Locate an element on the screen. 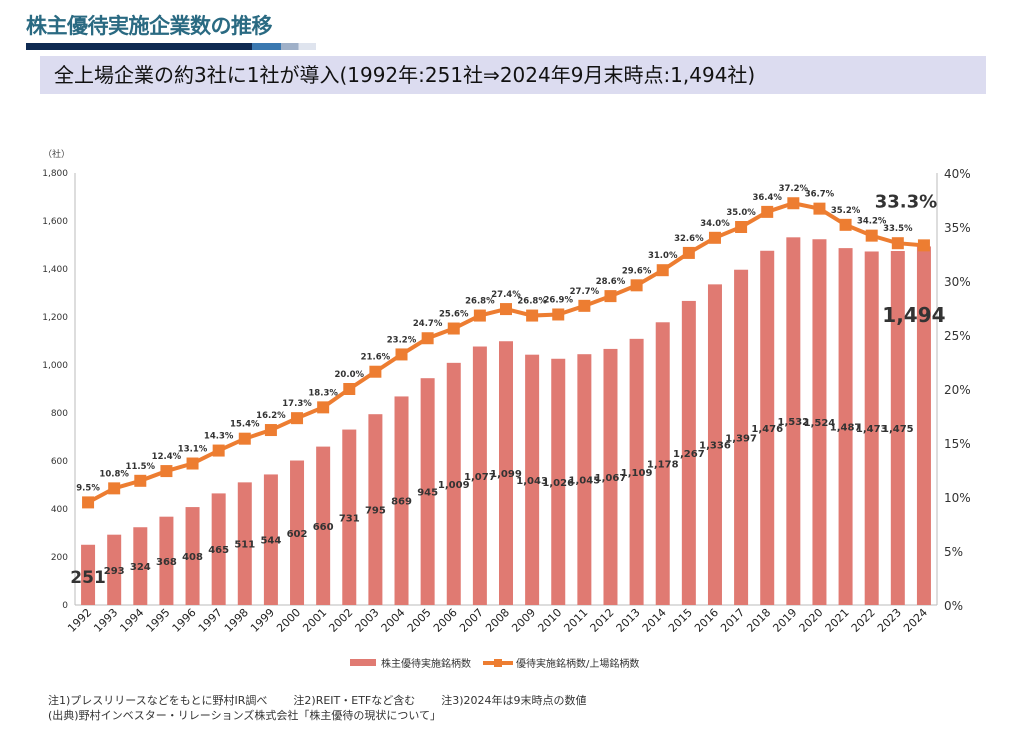 Image resolution: width=1024 pixels, height=736 pixels. bar-1993 is located at coordinates (114, 569).